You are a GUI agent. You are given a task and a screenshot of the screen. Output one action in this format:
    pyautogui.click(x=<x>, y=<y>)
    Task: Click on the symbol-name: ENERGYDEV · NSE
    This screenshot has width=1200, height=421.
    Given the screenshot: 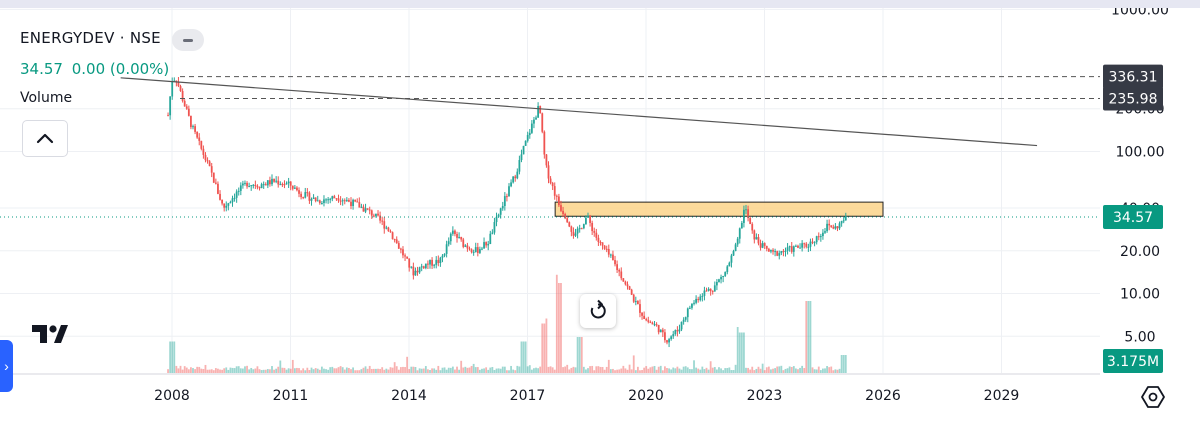 What is the action you would take?
    pyautogui.click(x=90, y=38)
    